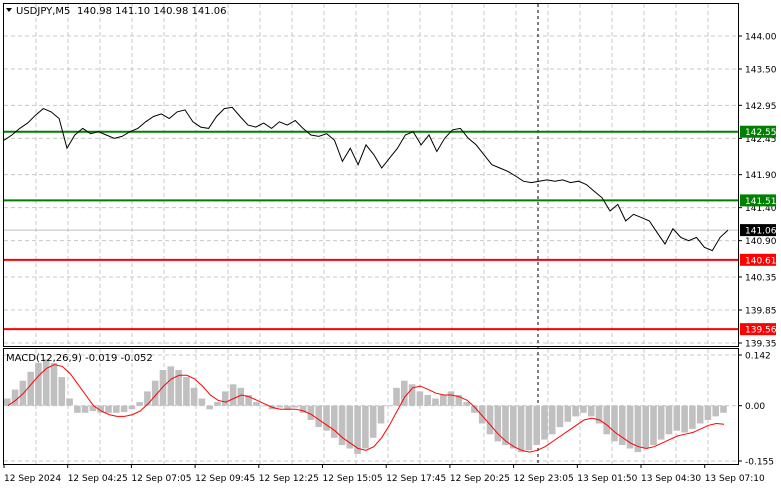  I want to click on price-axis-label: 142.95, so click(761, 107).